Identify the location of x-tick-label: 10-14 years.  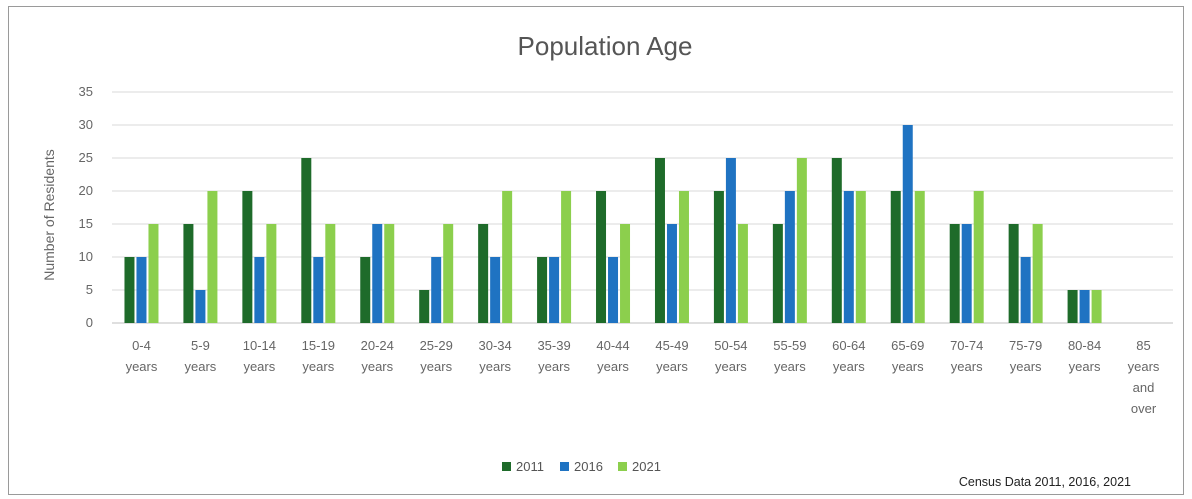
(259, 356).